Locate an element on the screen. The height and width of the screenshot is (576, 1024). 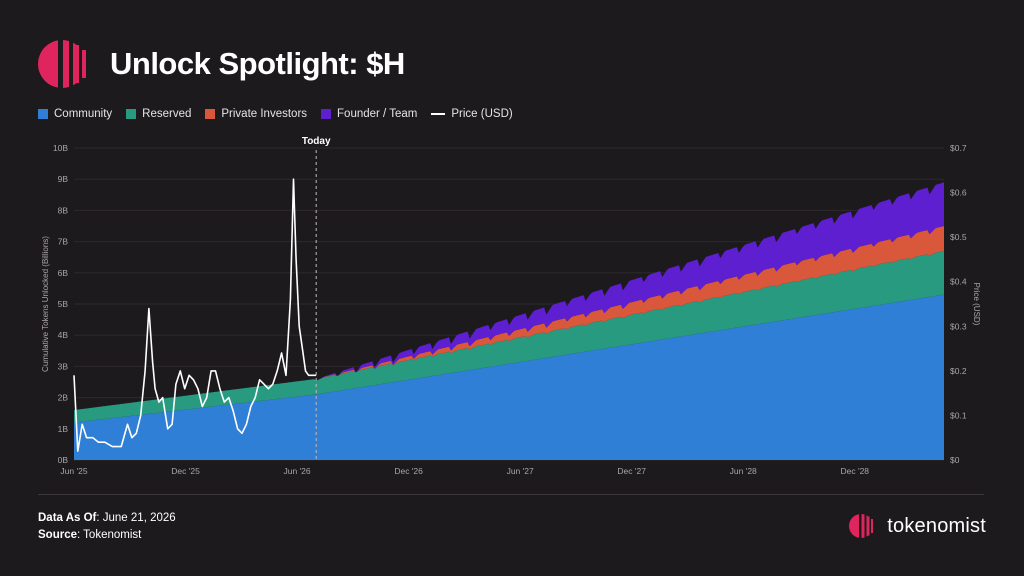
price-line is located at coordinates (195, 315).